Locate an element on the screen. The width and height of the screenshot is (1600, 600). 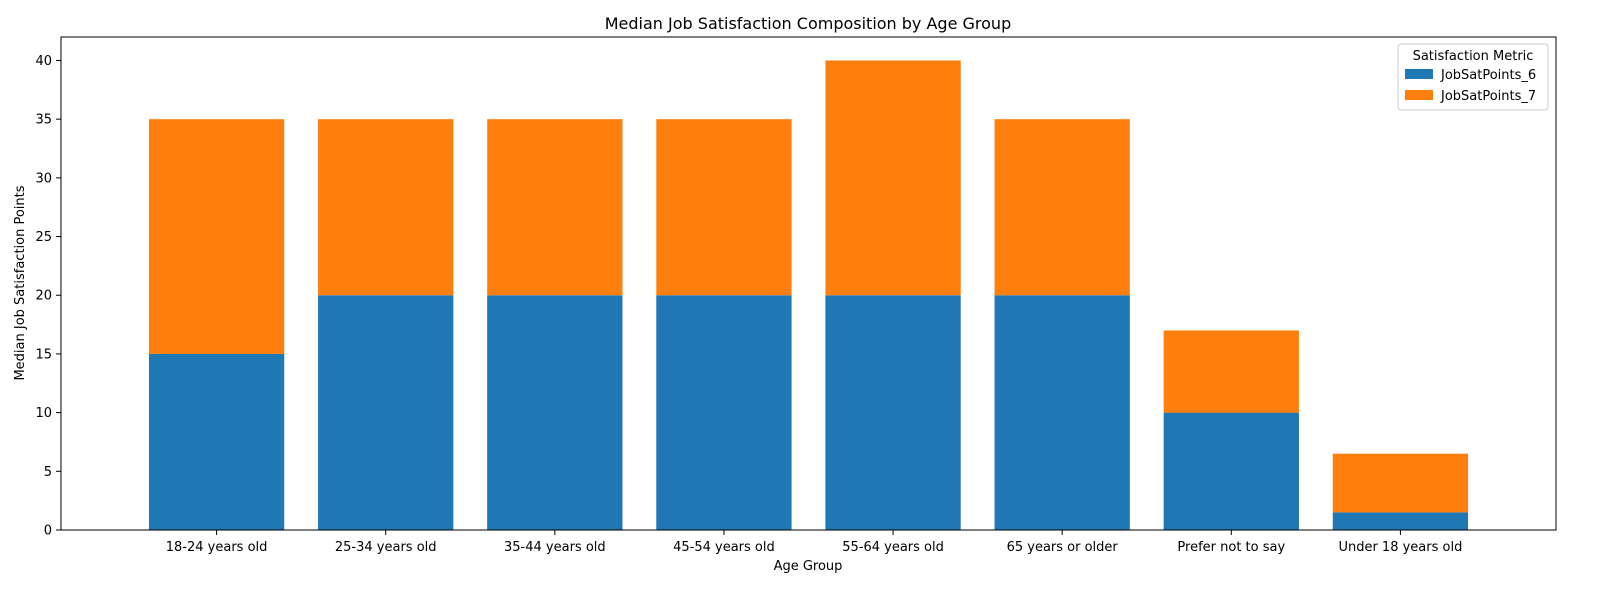
y-tick-label: 20 is located at coordinates (43, 296).